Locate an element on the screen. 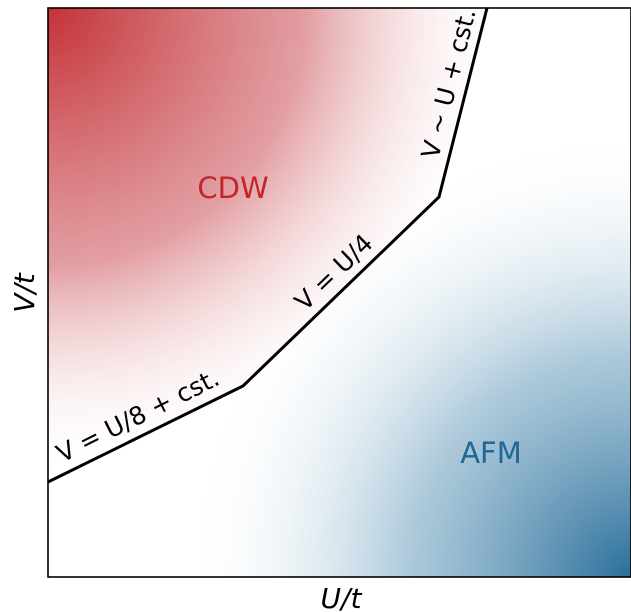  afm-label: AFM is located at coordinates (491, 453).